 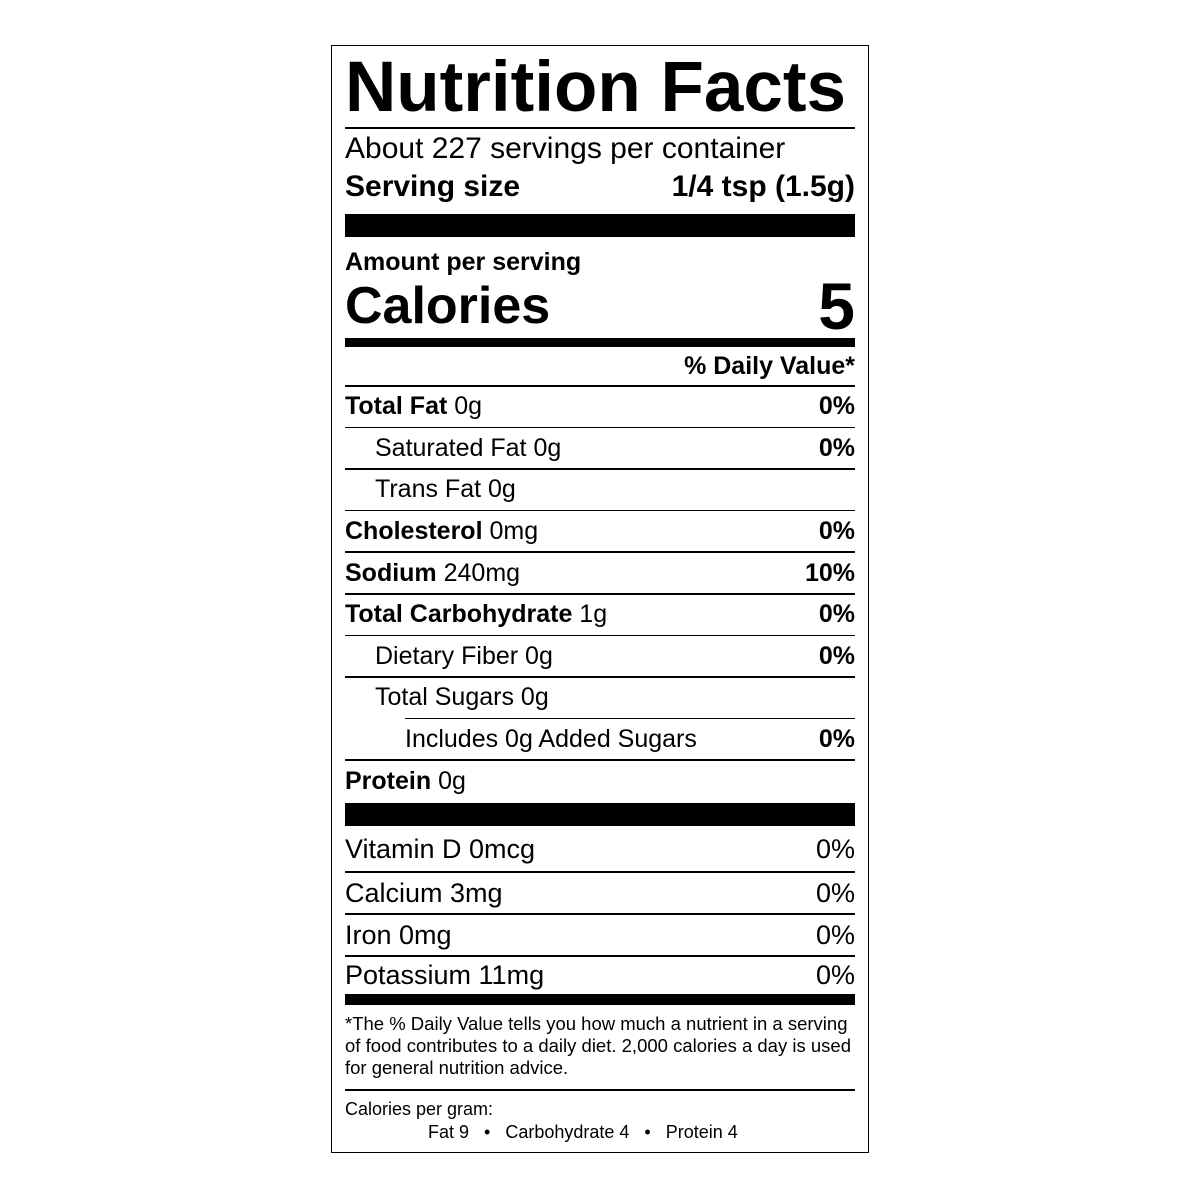 I want to click on nutrient-label: Sodium 240mg, so click(x=432, y=573).